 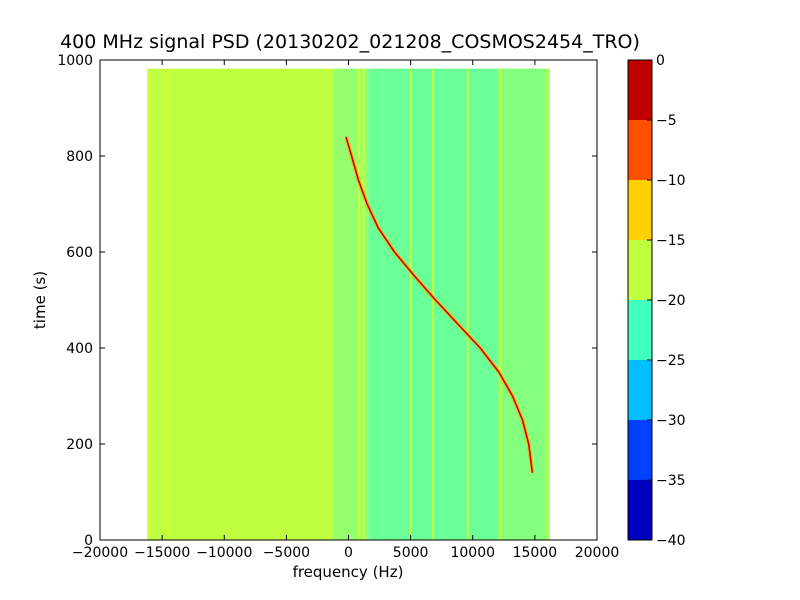 I want to click on y-tick-label: 800, so click(x=79, y=157).